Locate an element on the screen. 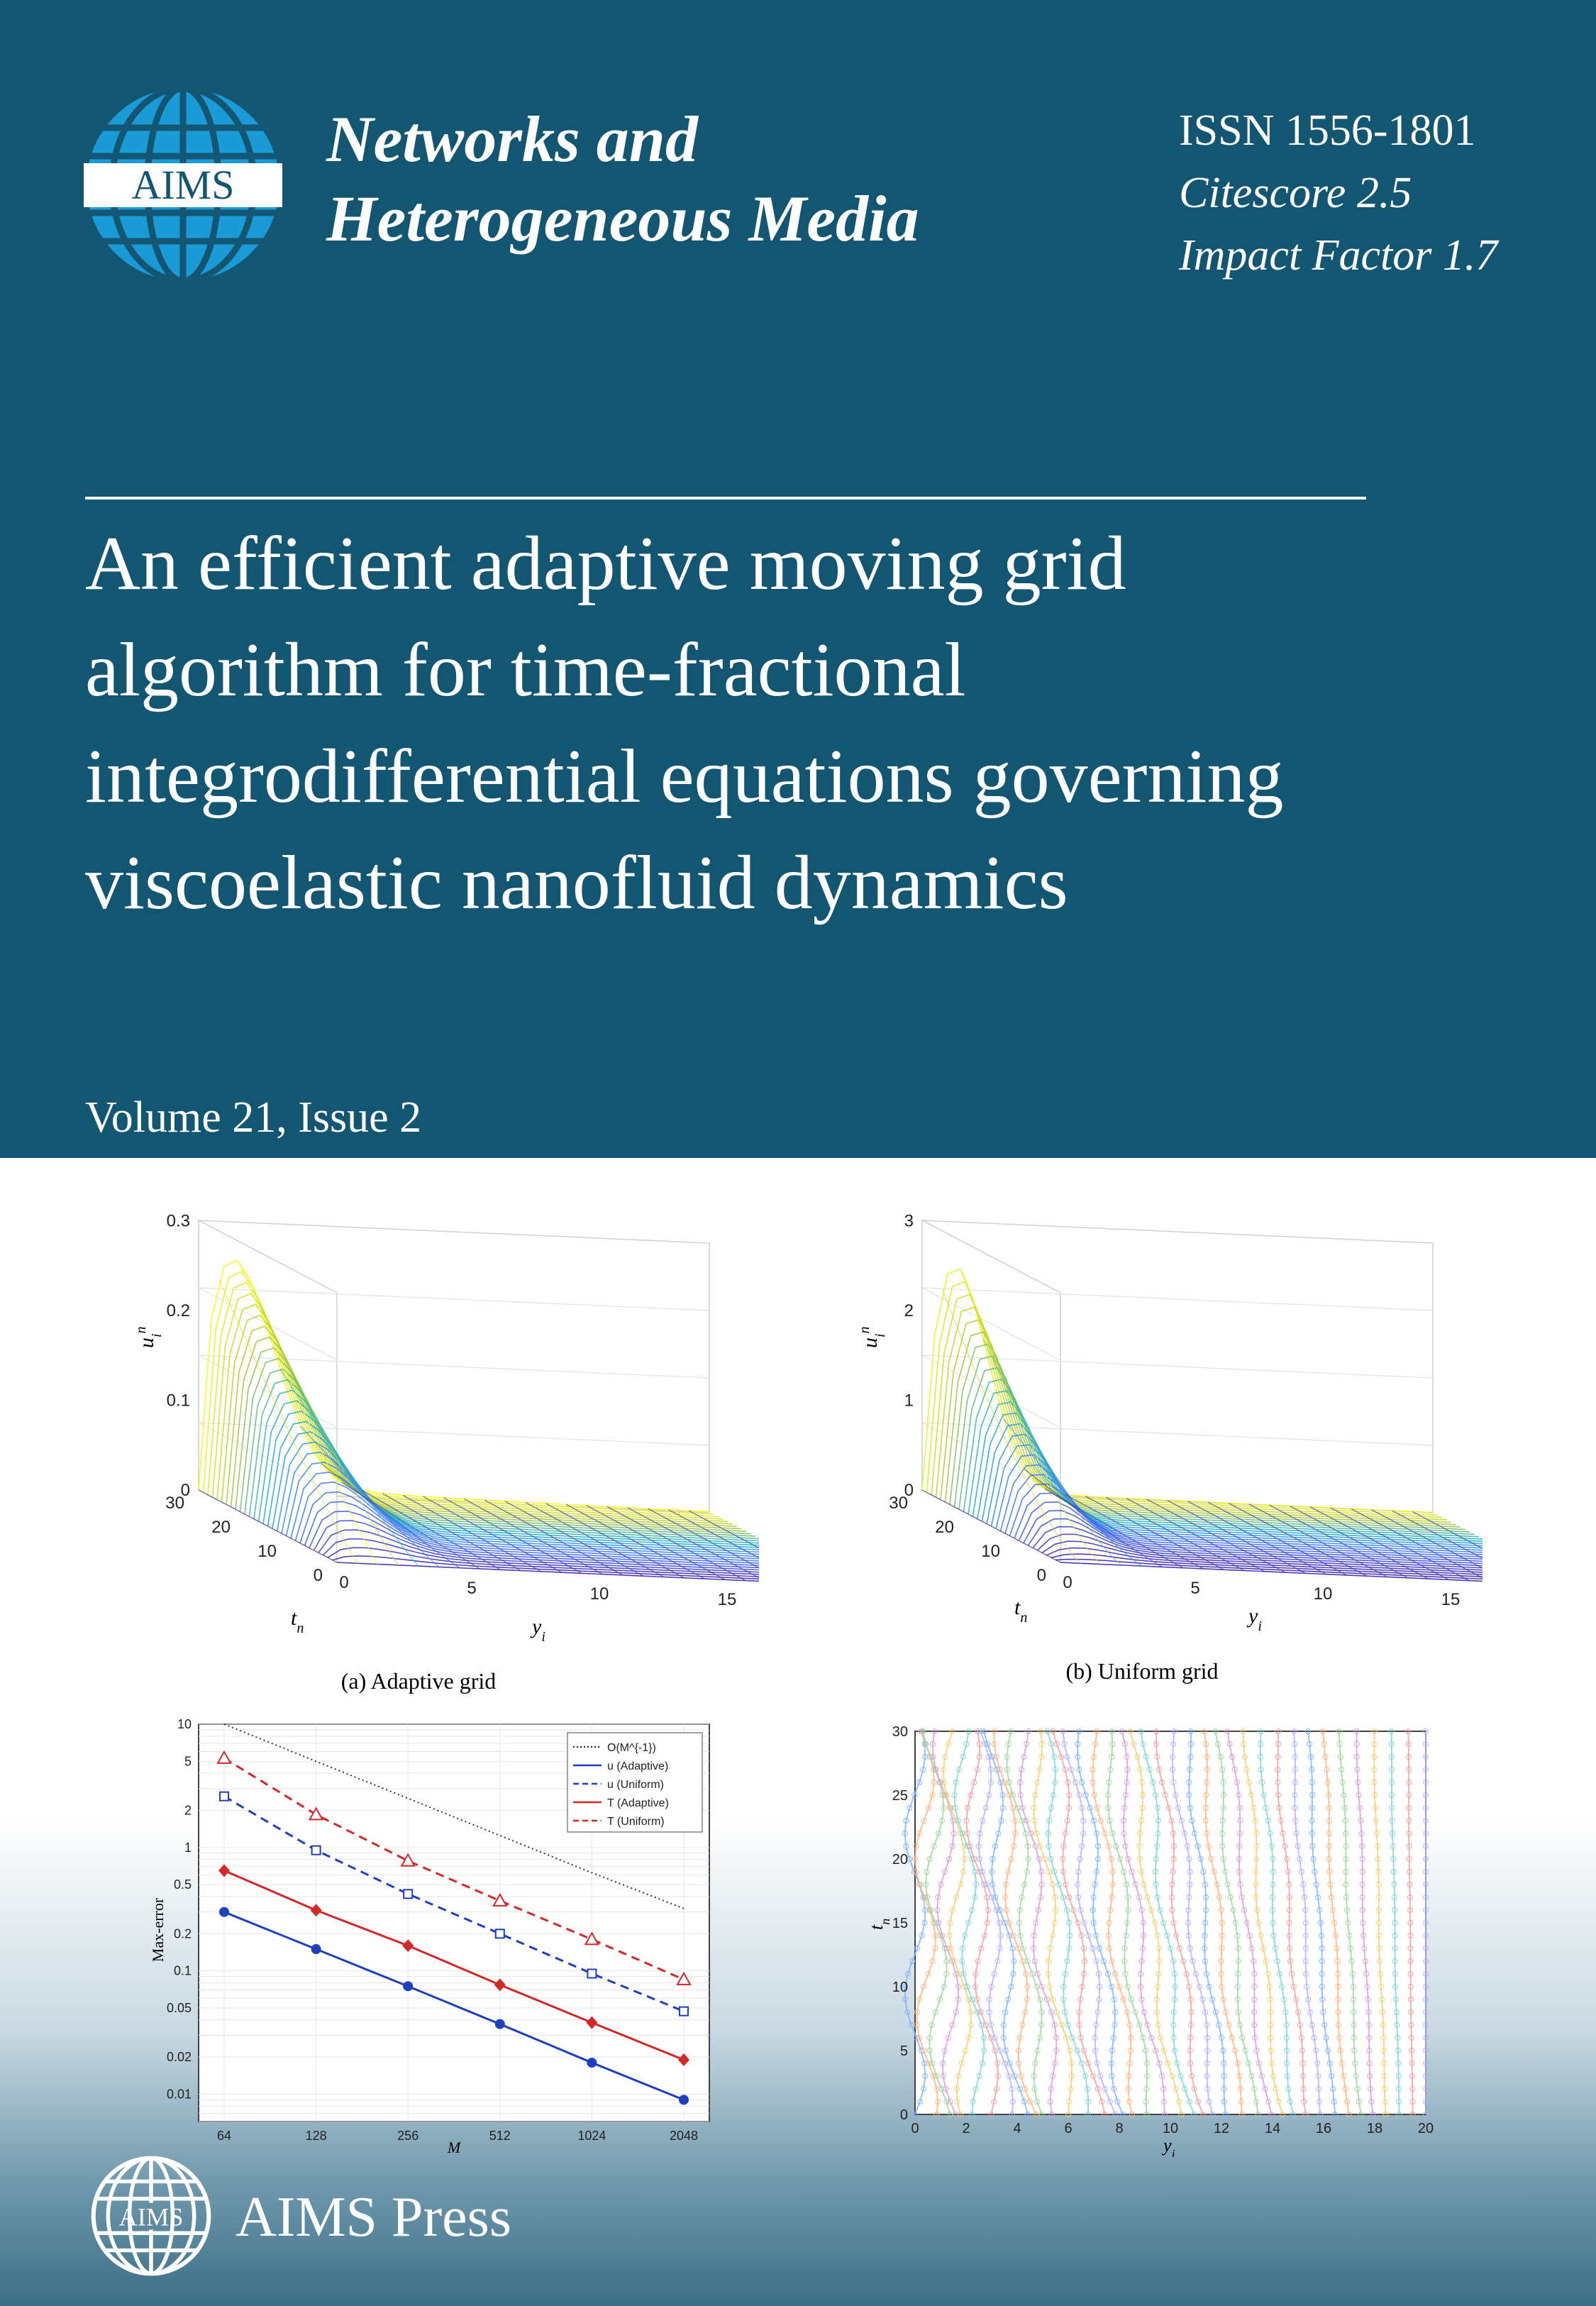 The height and width of the screenshot is (2306, 1596). x-tick-label: 14 is located at coordinates (1272, 2128).